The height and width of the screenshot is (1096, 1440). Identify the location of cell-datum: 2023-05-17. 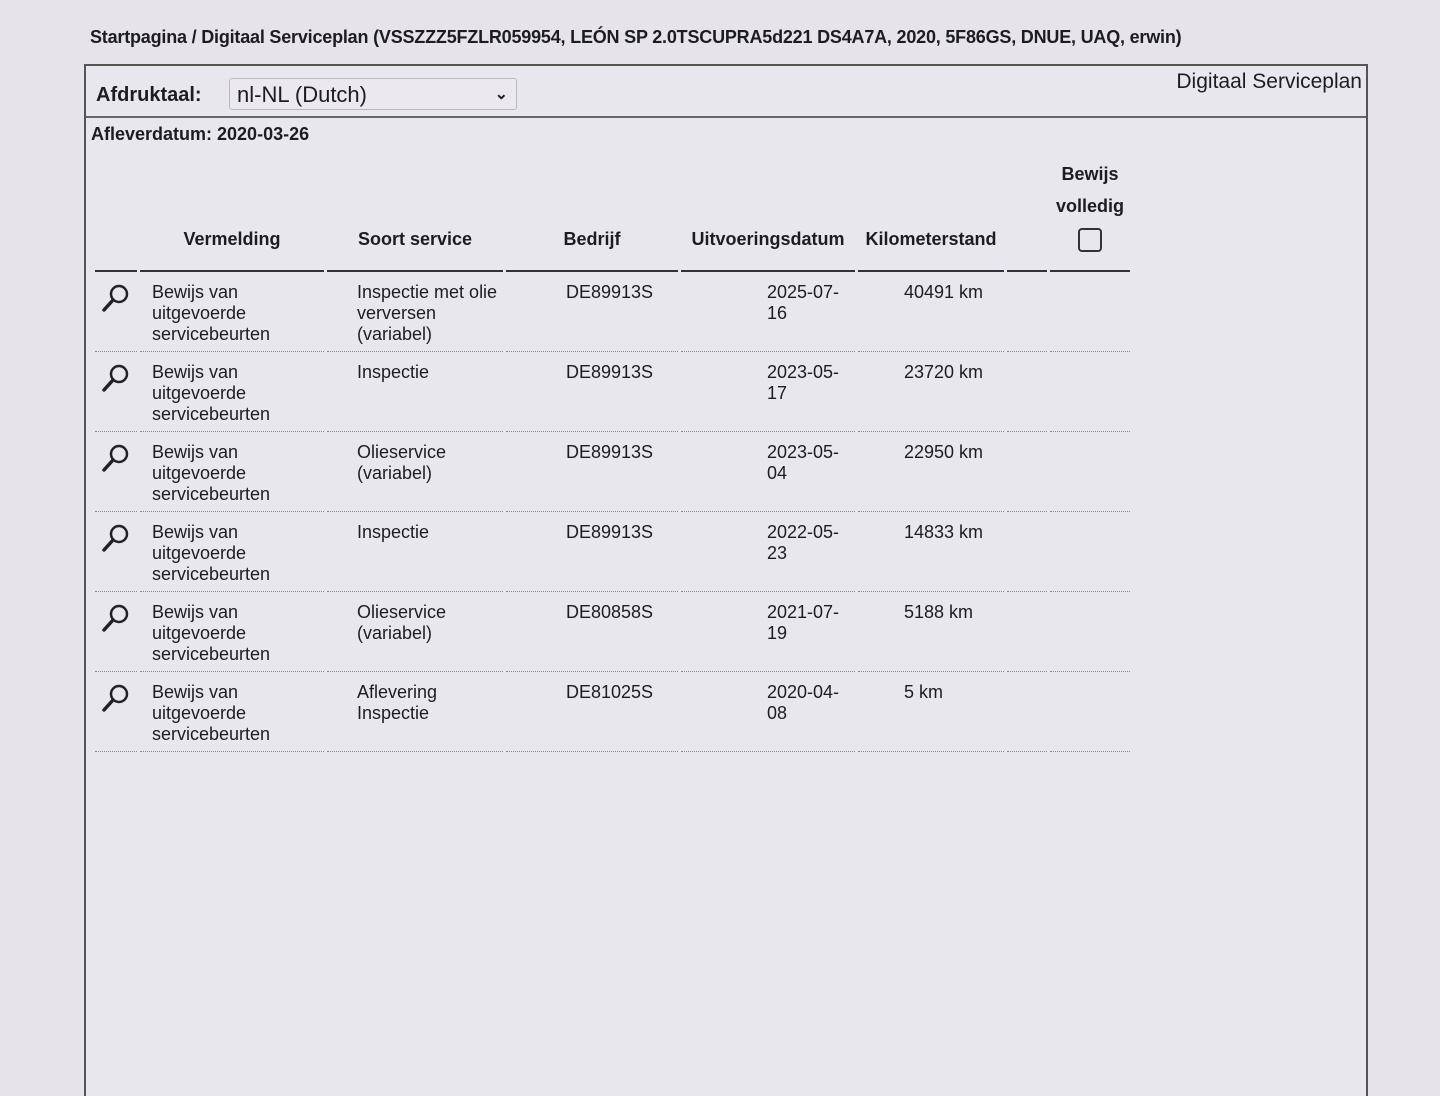
(768, 392).